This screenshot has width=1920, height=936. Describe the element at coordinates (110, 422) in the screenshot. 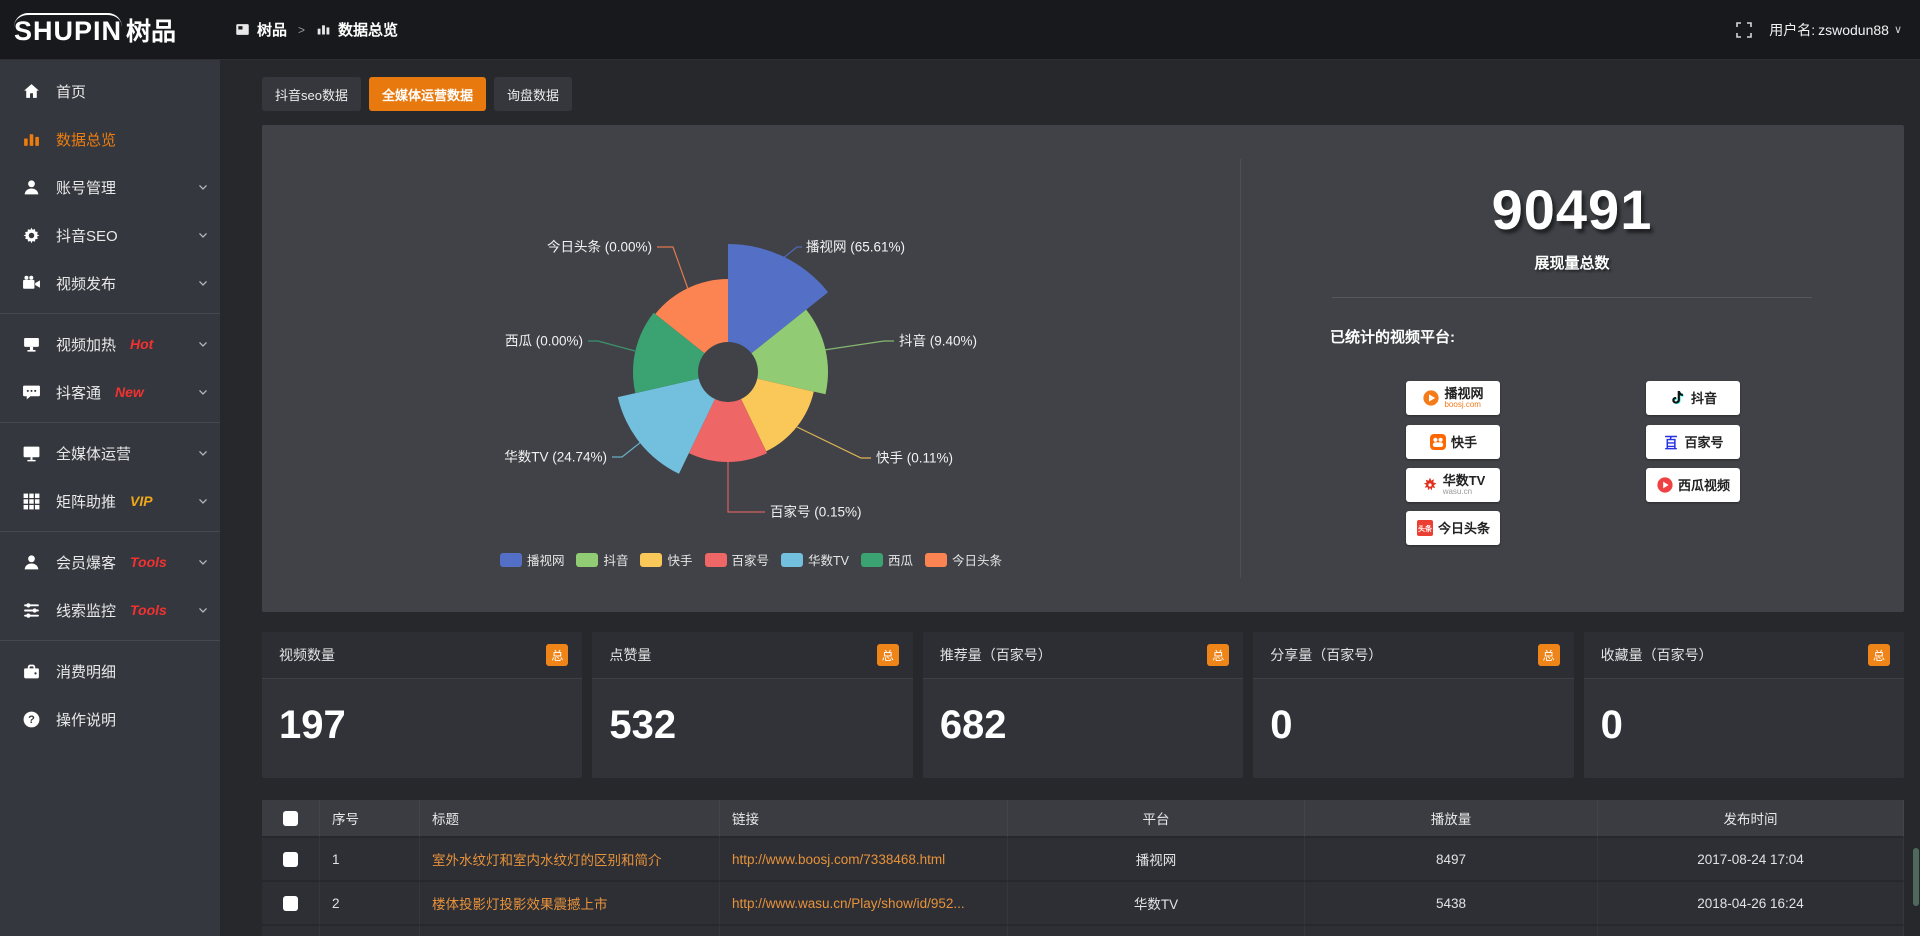

I see `sidebar-divider` at that location.